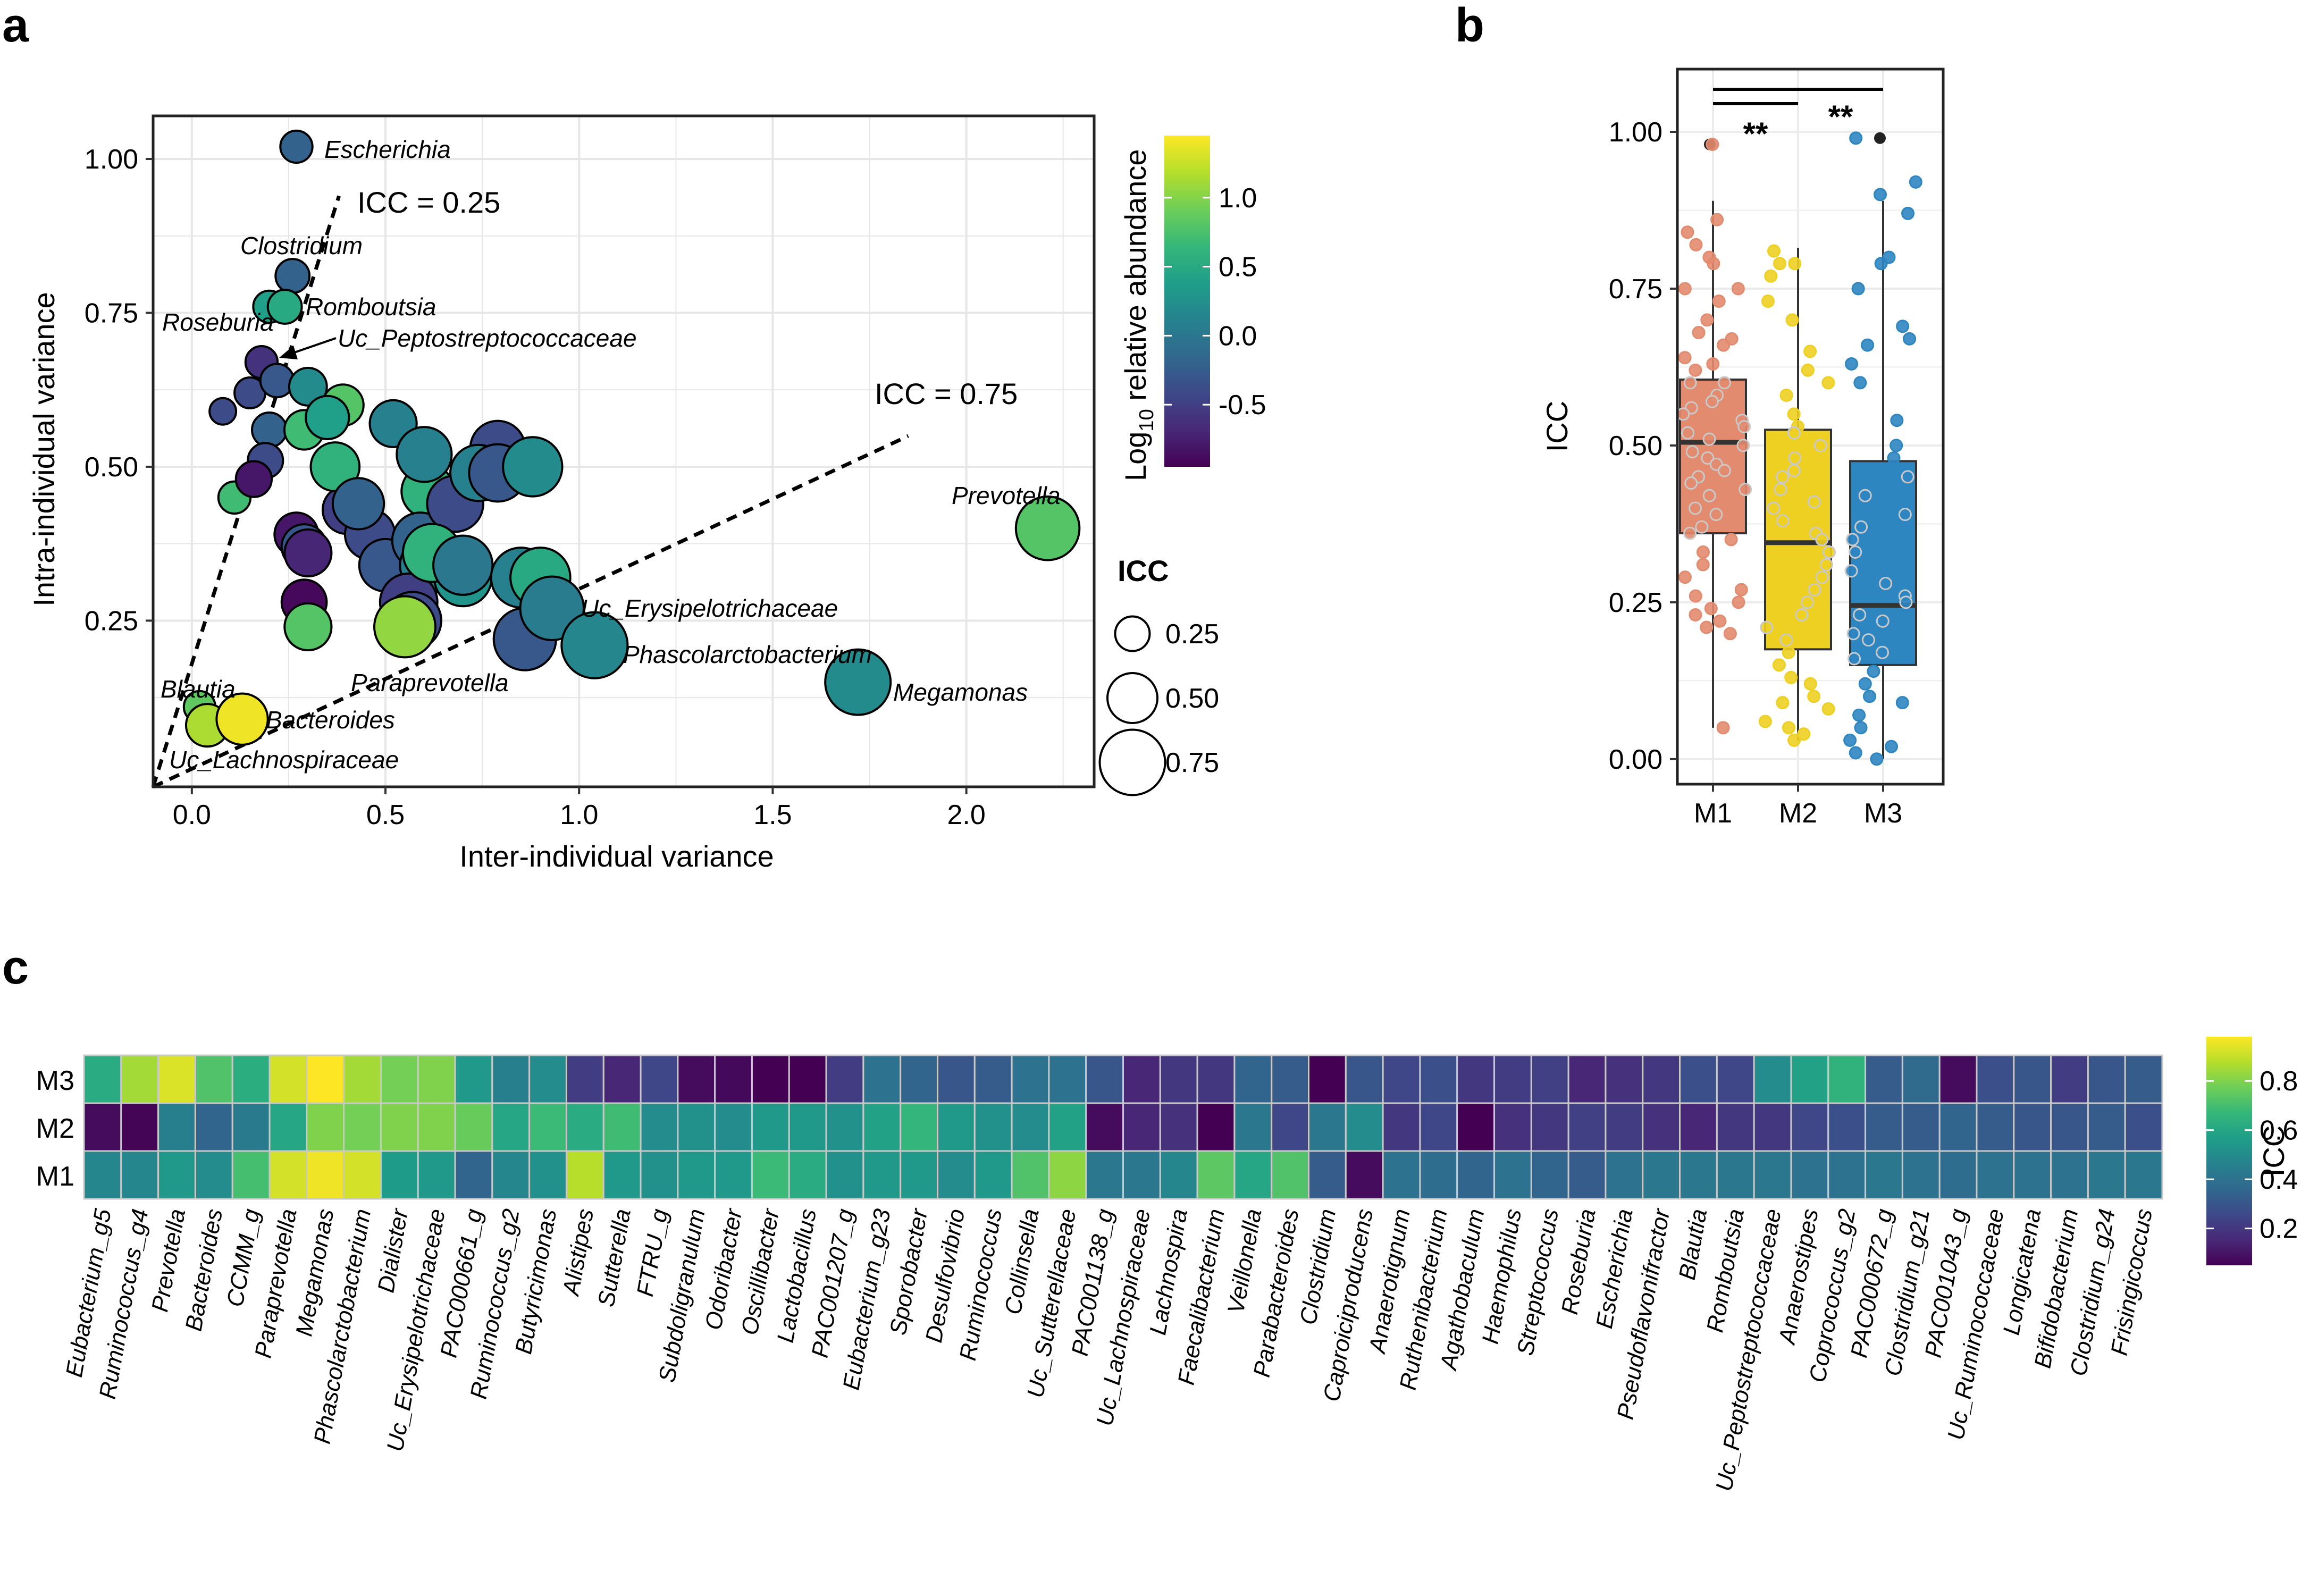 This screenshot has height=1596, width=2301. I want to click on genus-label-roseburia: Roseburia, so click(218, 322).